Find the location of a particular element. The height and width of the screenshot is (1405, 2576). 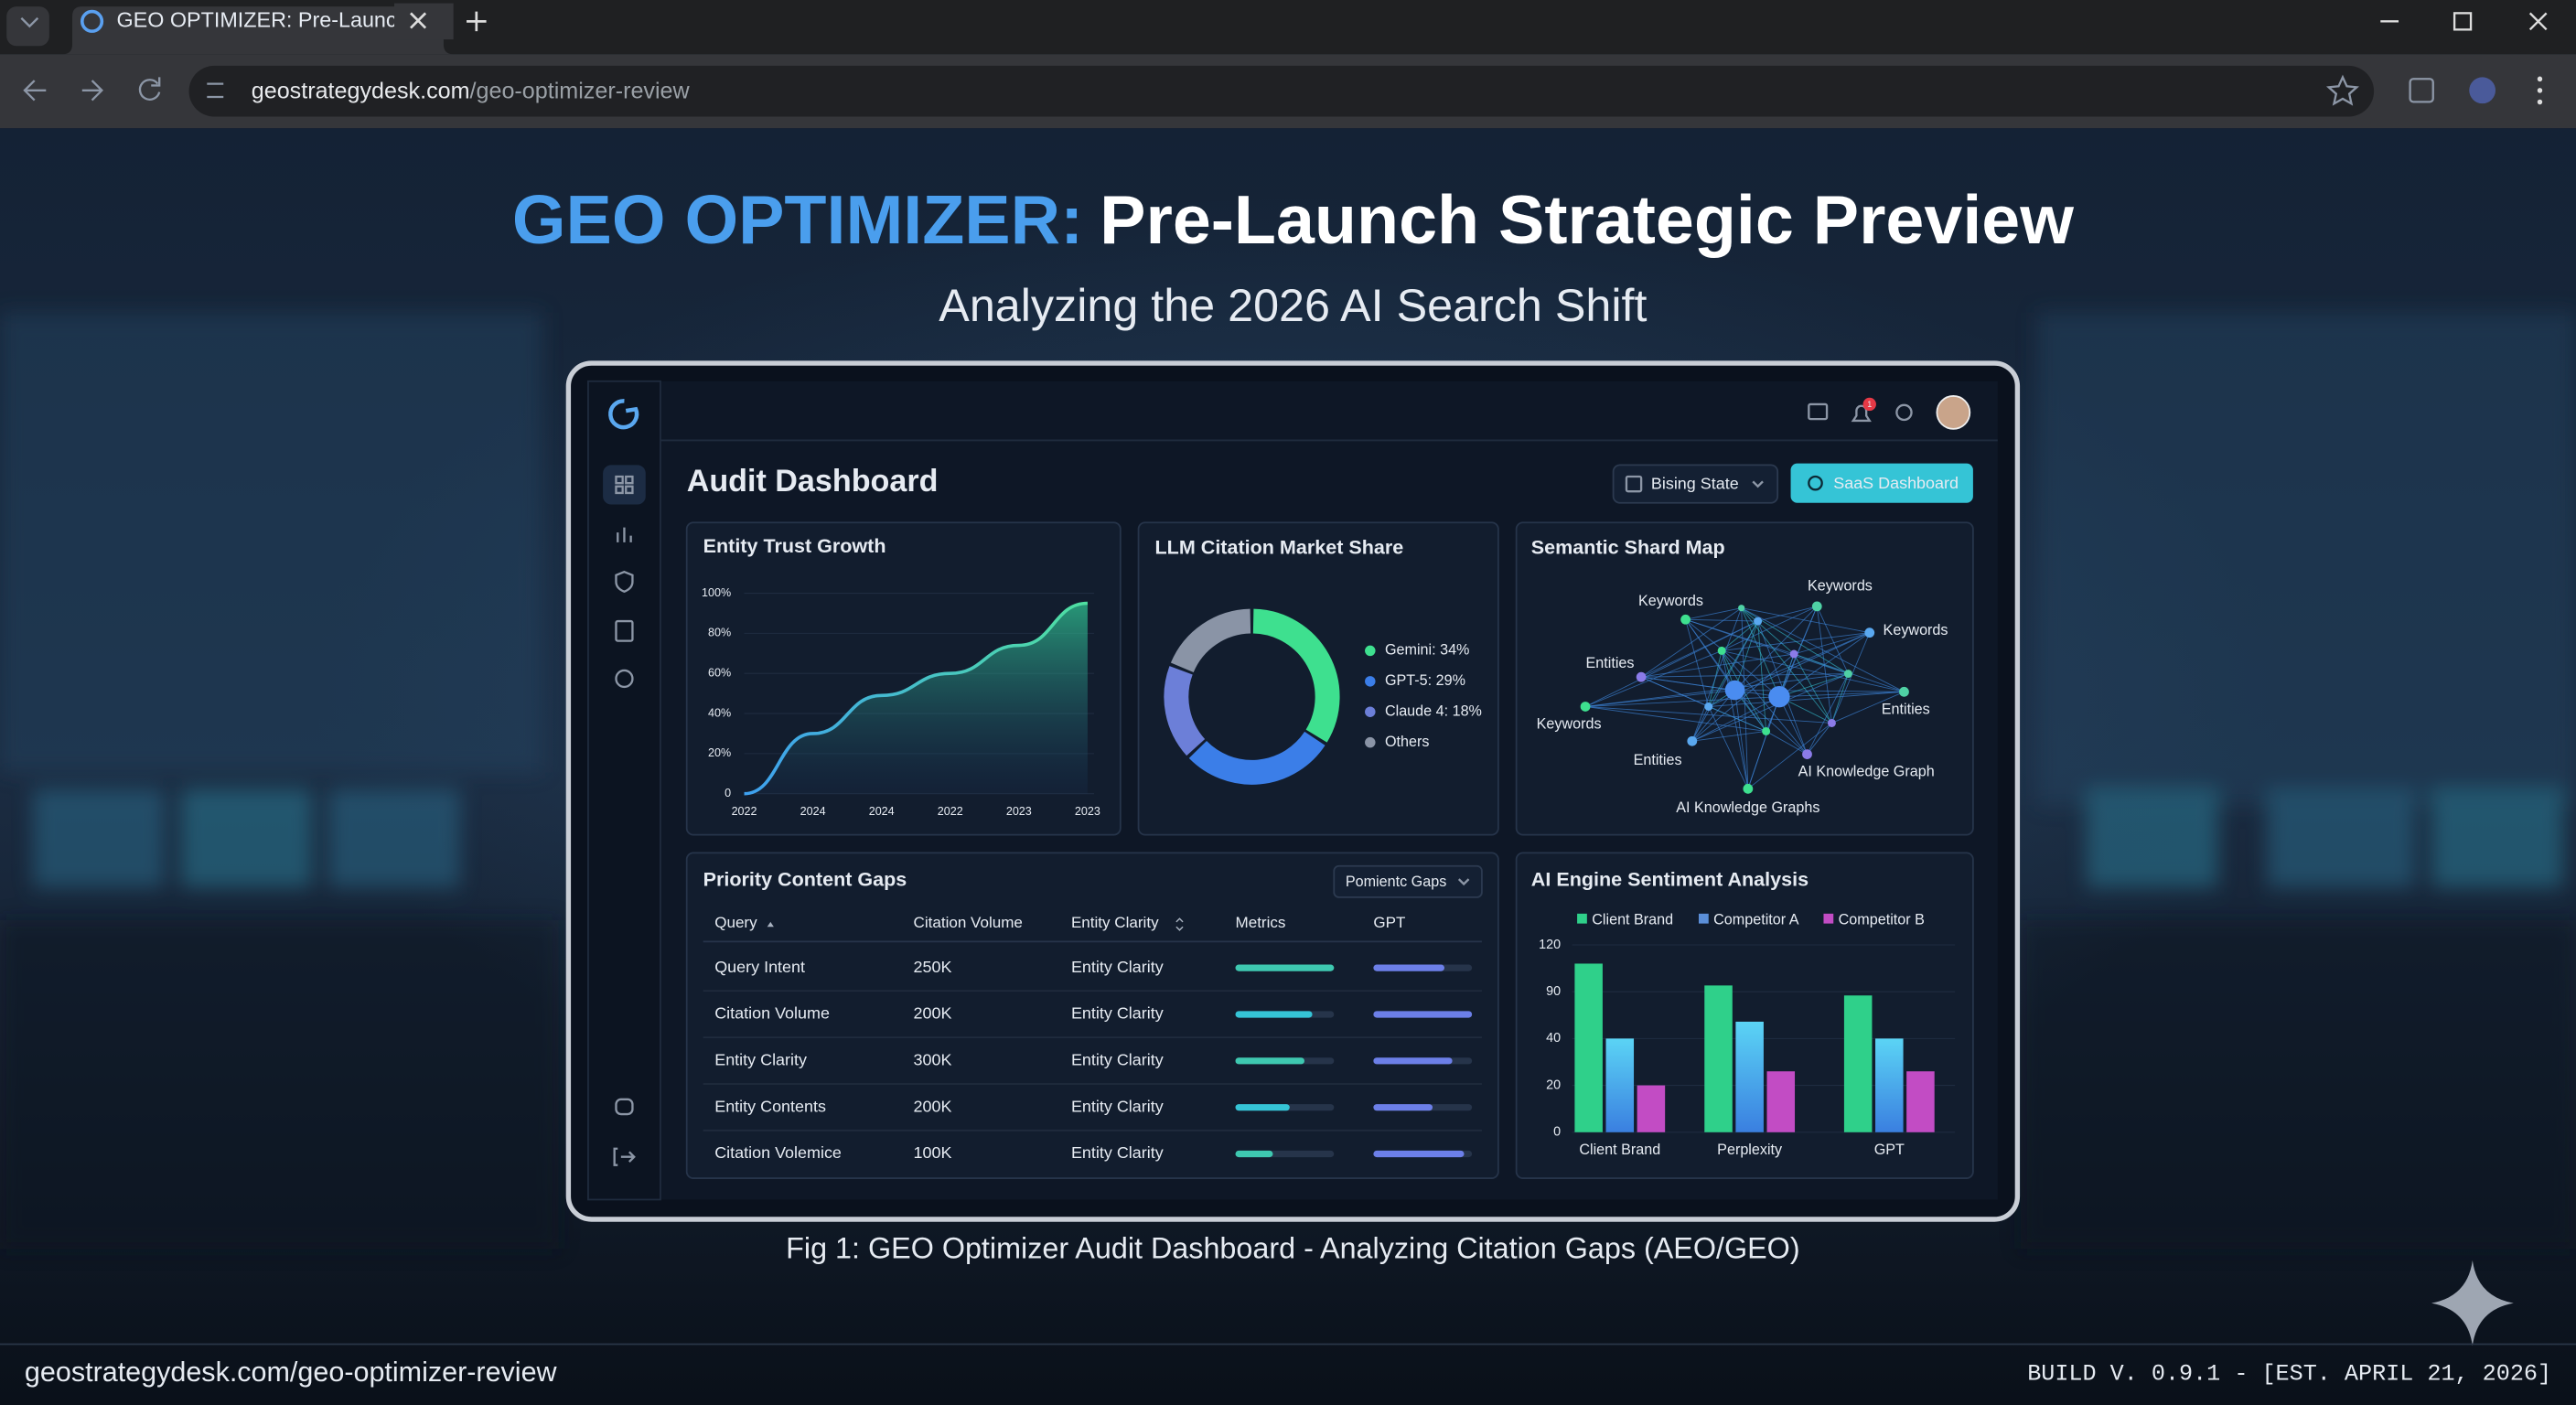

column-header: Entity Clarity is located at coordinates (1115, 922).